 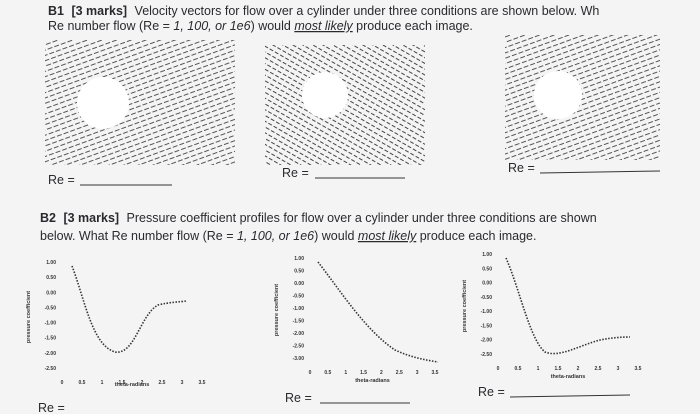 What do you see at coordinates (138, 236) in the screenshot?
I see `b2-text: below. What Re number flow (Re =` at bounding box center [138, 236].